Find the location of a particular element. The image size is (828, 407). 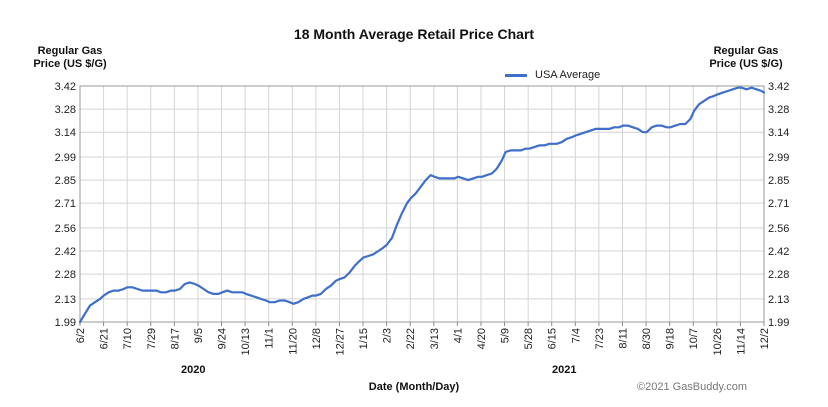

x-tick-label: 5/28 is located at coordinates (529, 338).